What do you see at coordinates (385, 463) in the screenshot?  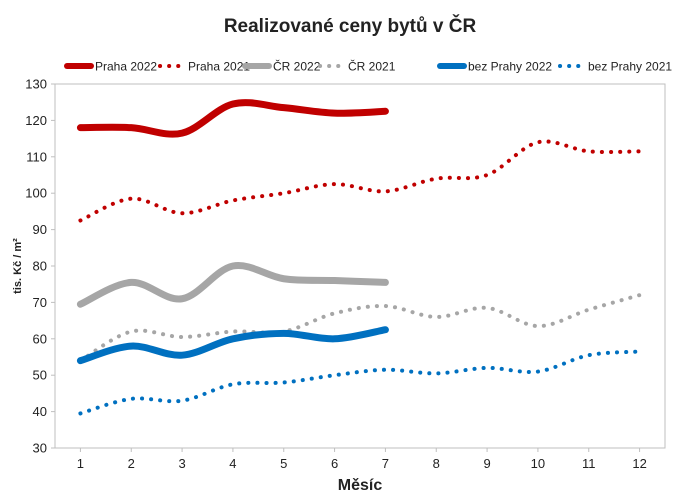 I see `x-tick-label: 7` at bounding box center [385, 463].